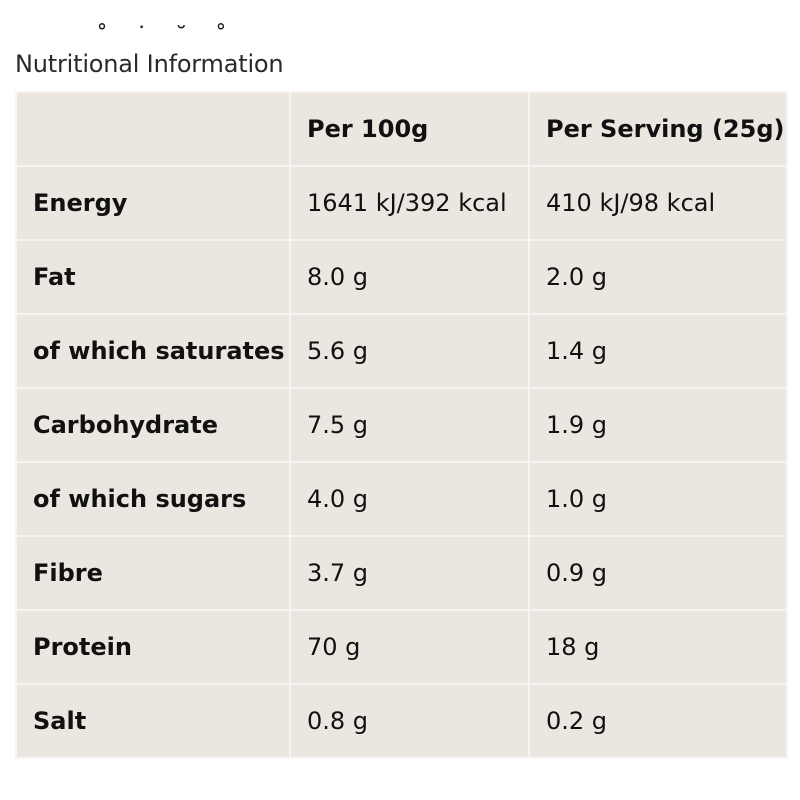 The width and height of the screenshot is (800, 800). I want to click on nutrient-name: Salt, so click(153, 721).